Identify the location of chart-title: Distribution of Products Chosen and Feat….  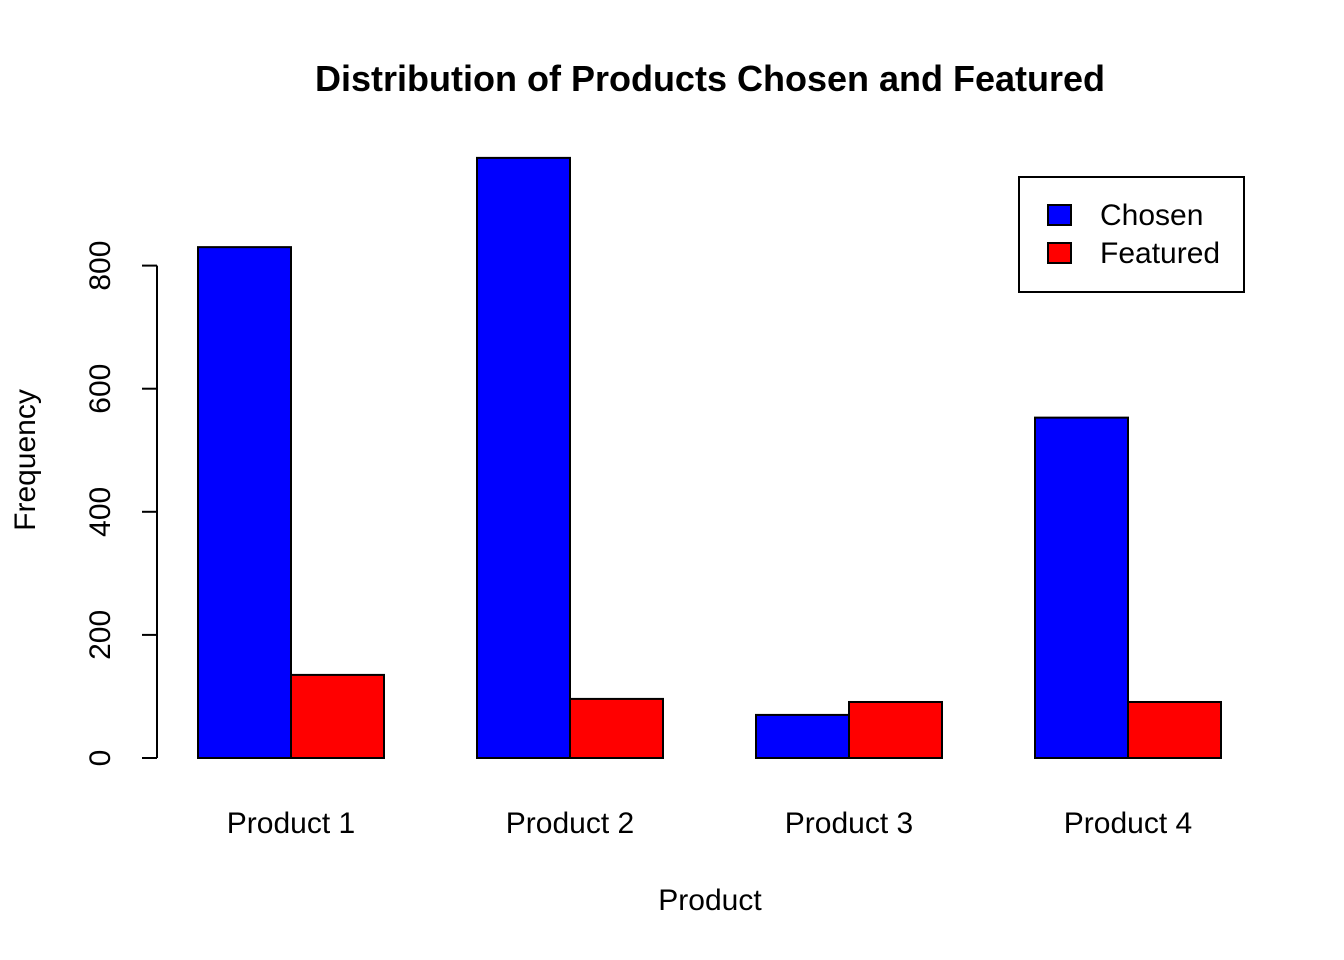
(710, 78).